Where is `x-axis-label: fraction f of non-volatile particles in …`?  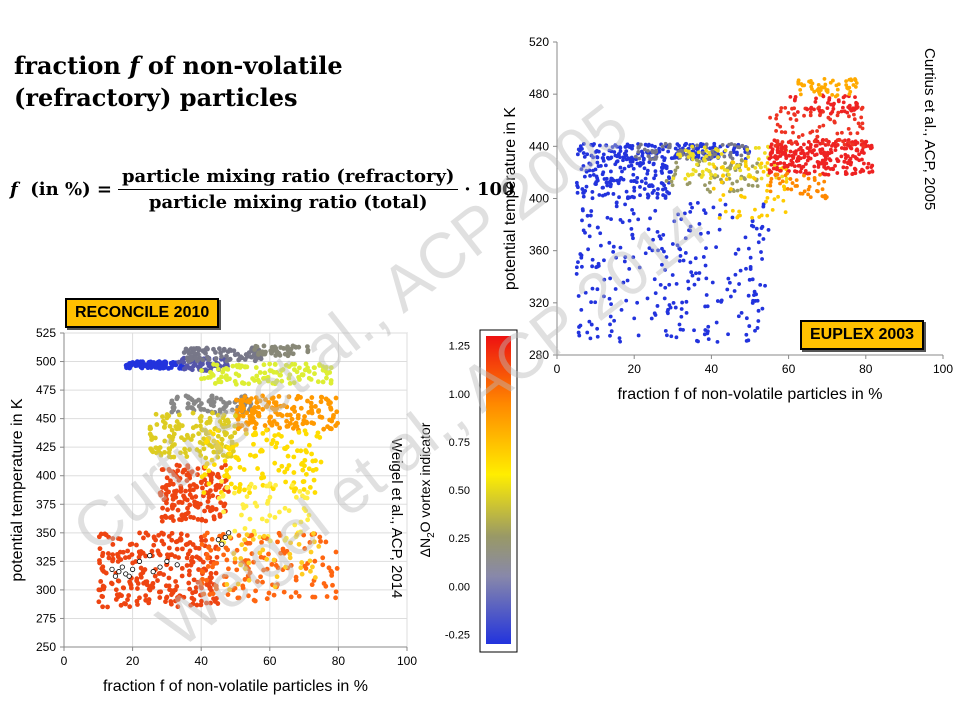
x-axis-label: fraction f of non-volatile particles in … is located at coordinates (235, 686).